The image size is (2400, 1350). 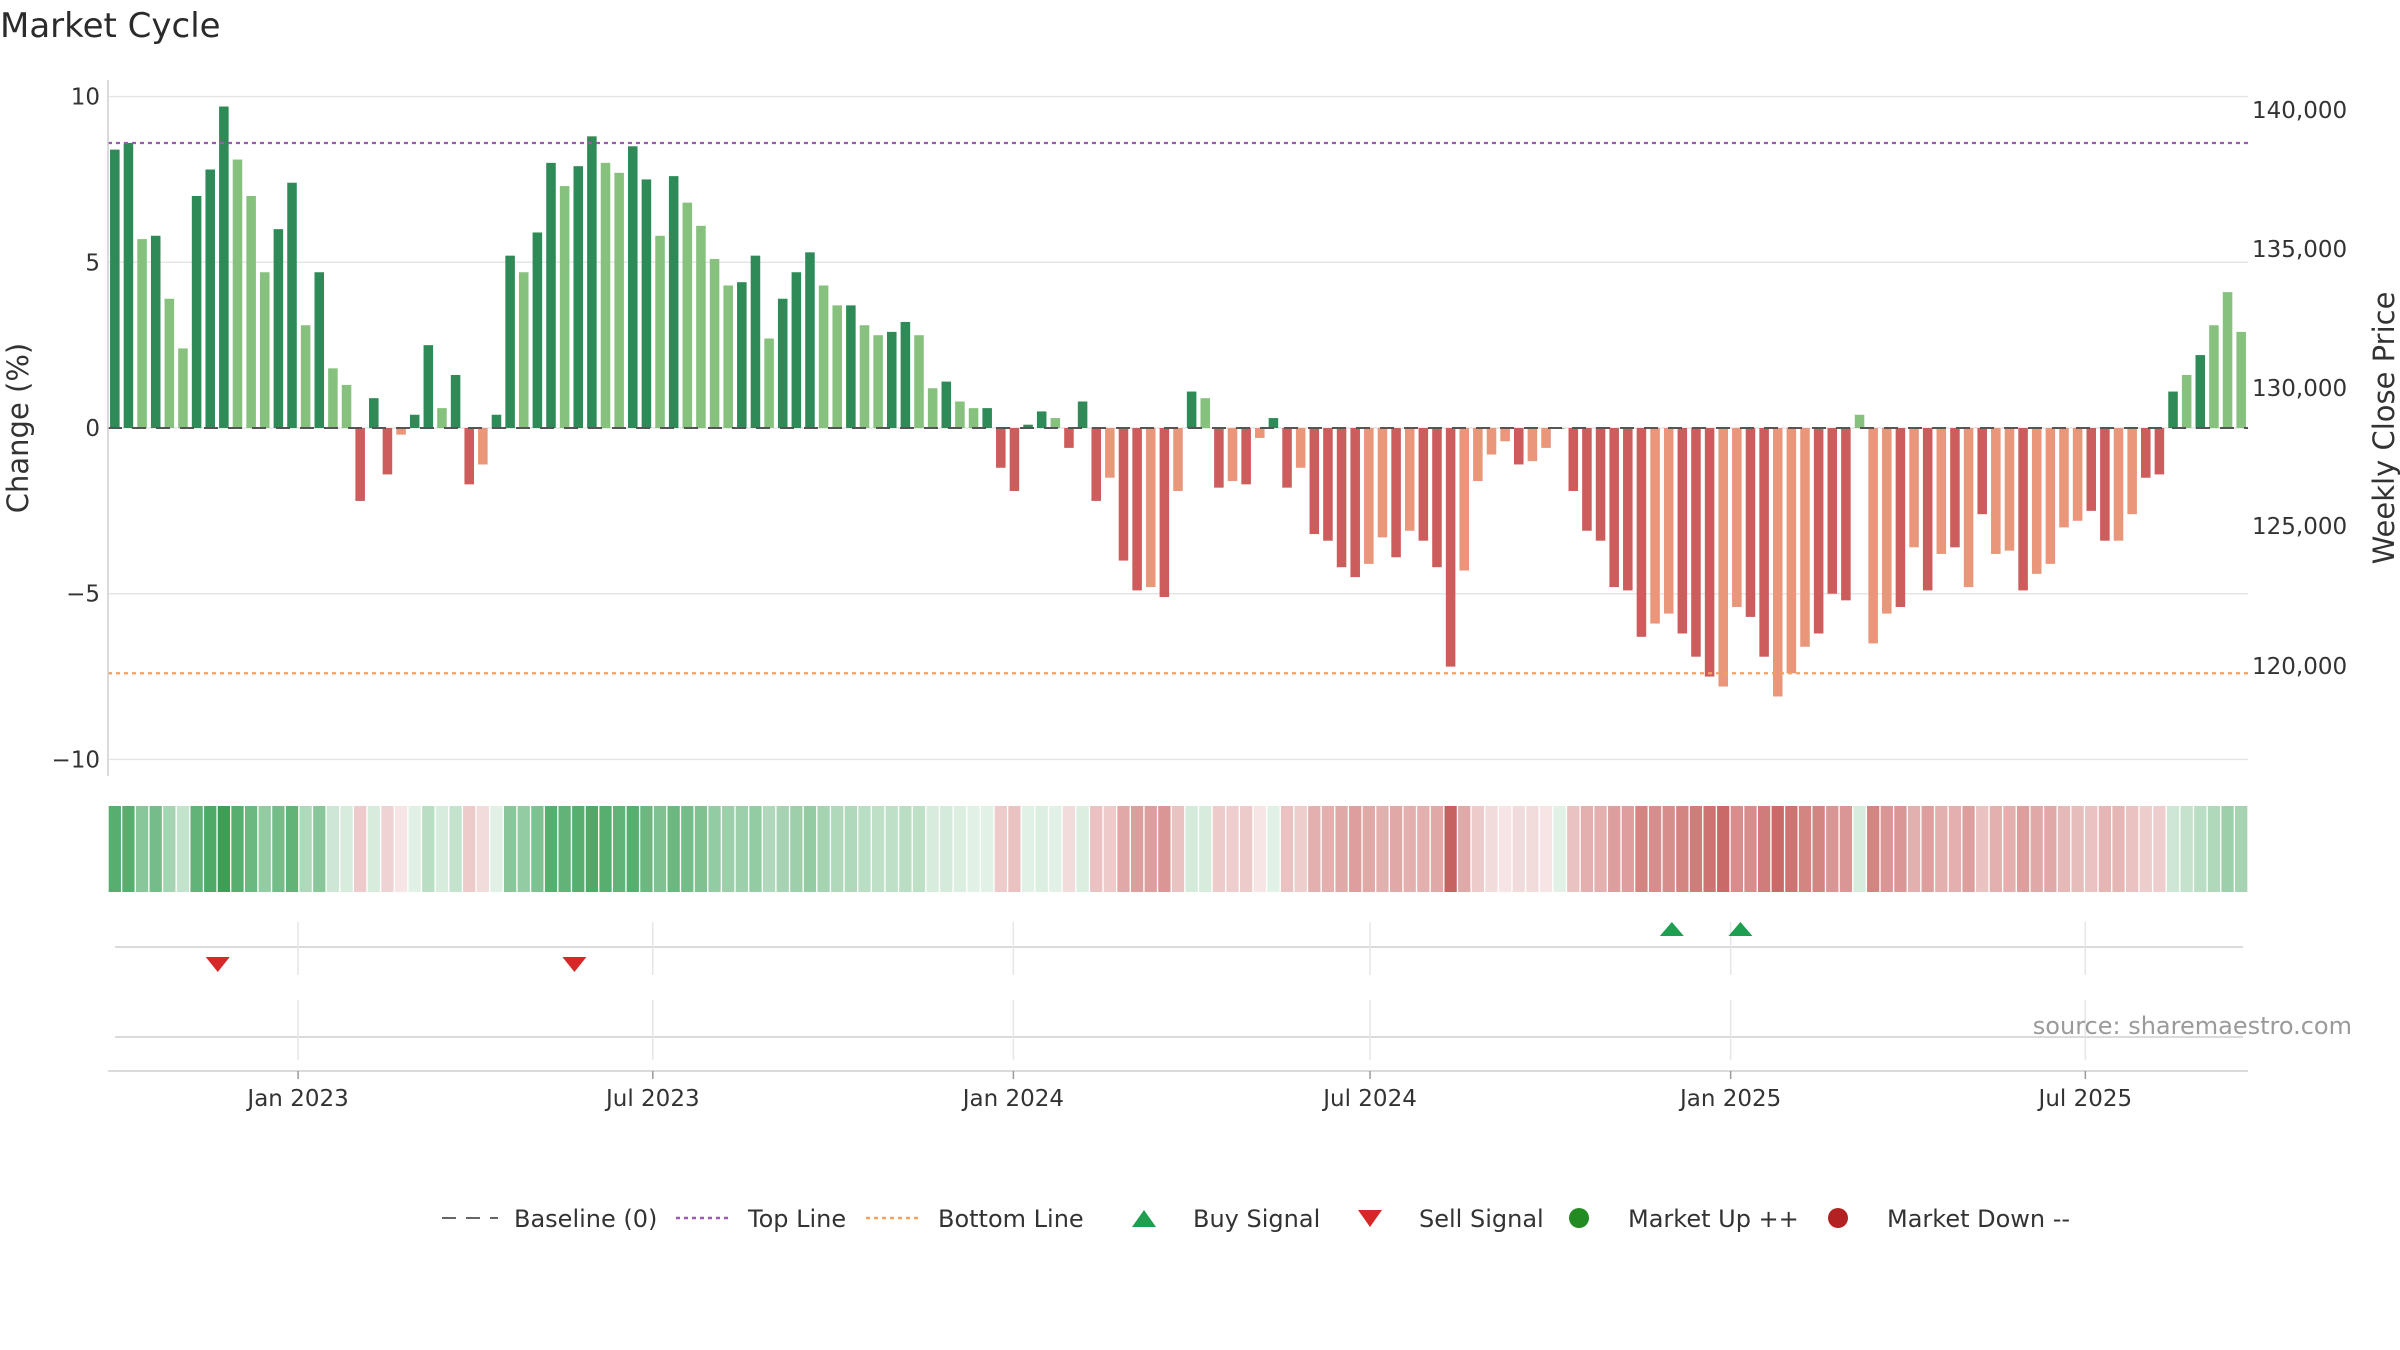 I want to click on buy-signal-marker, so click(x=1671, y=929).